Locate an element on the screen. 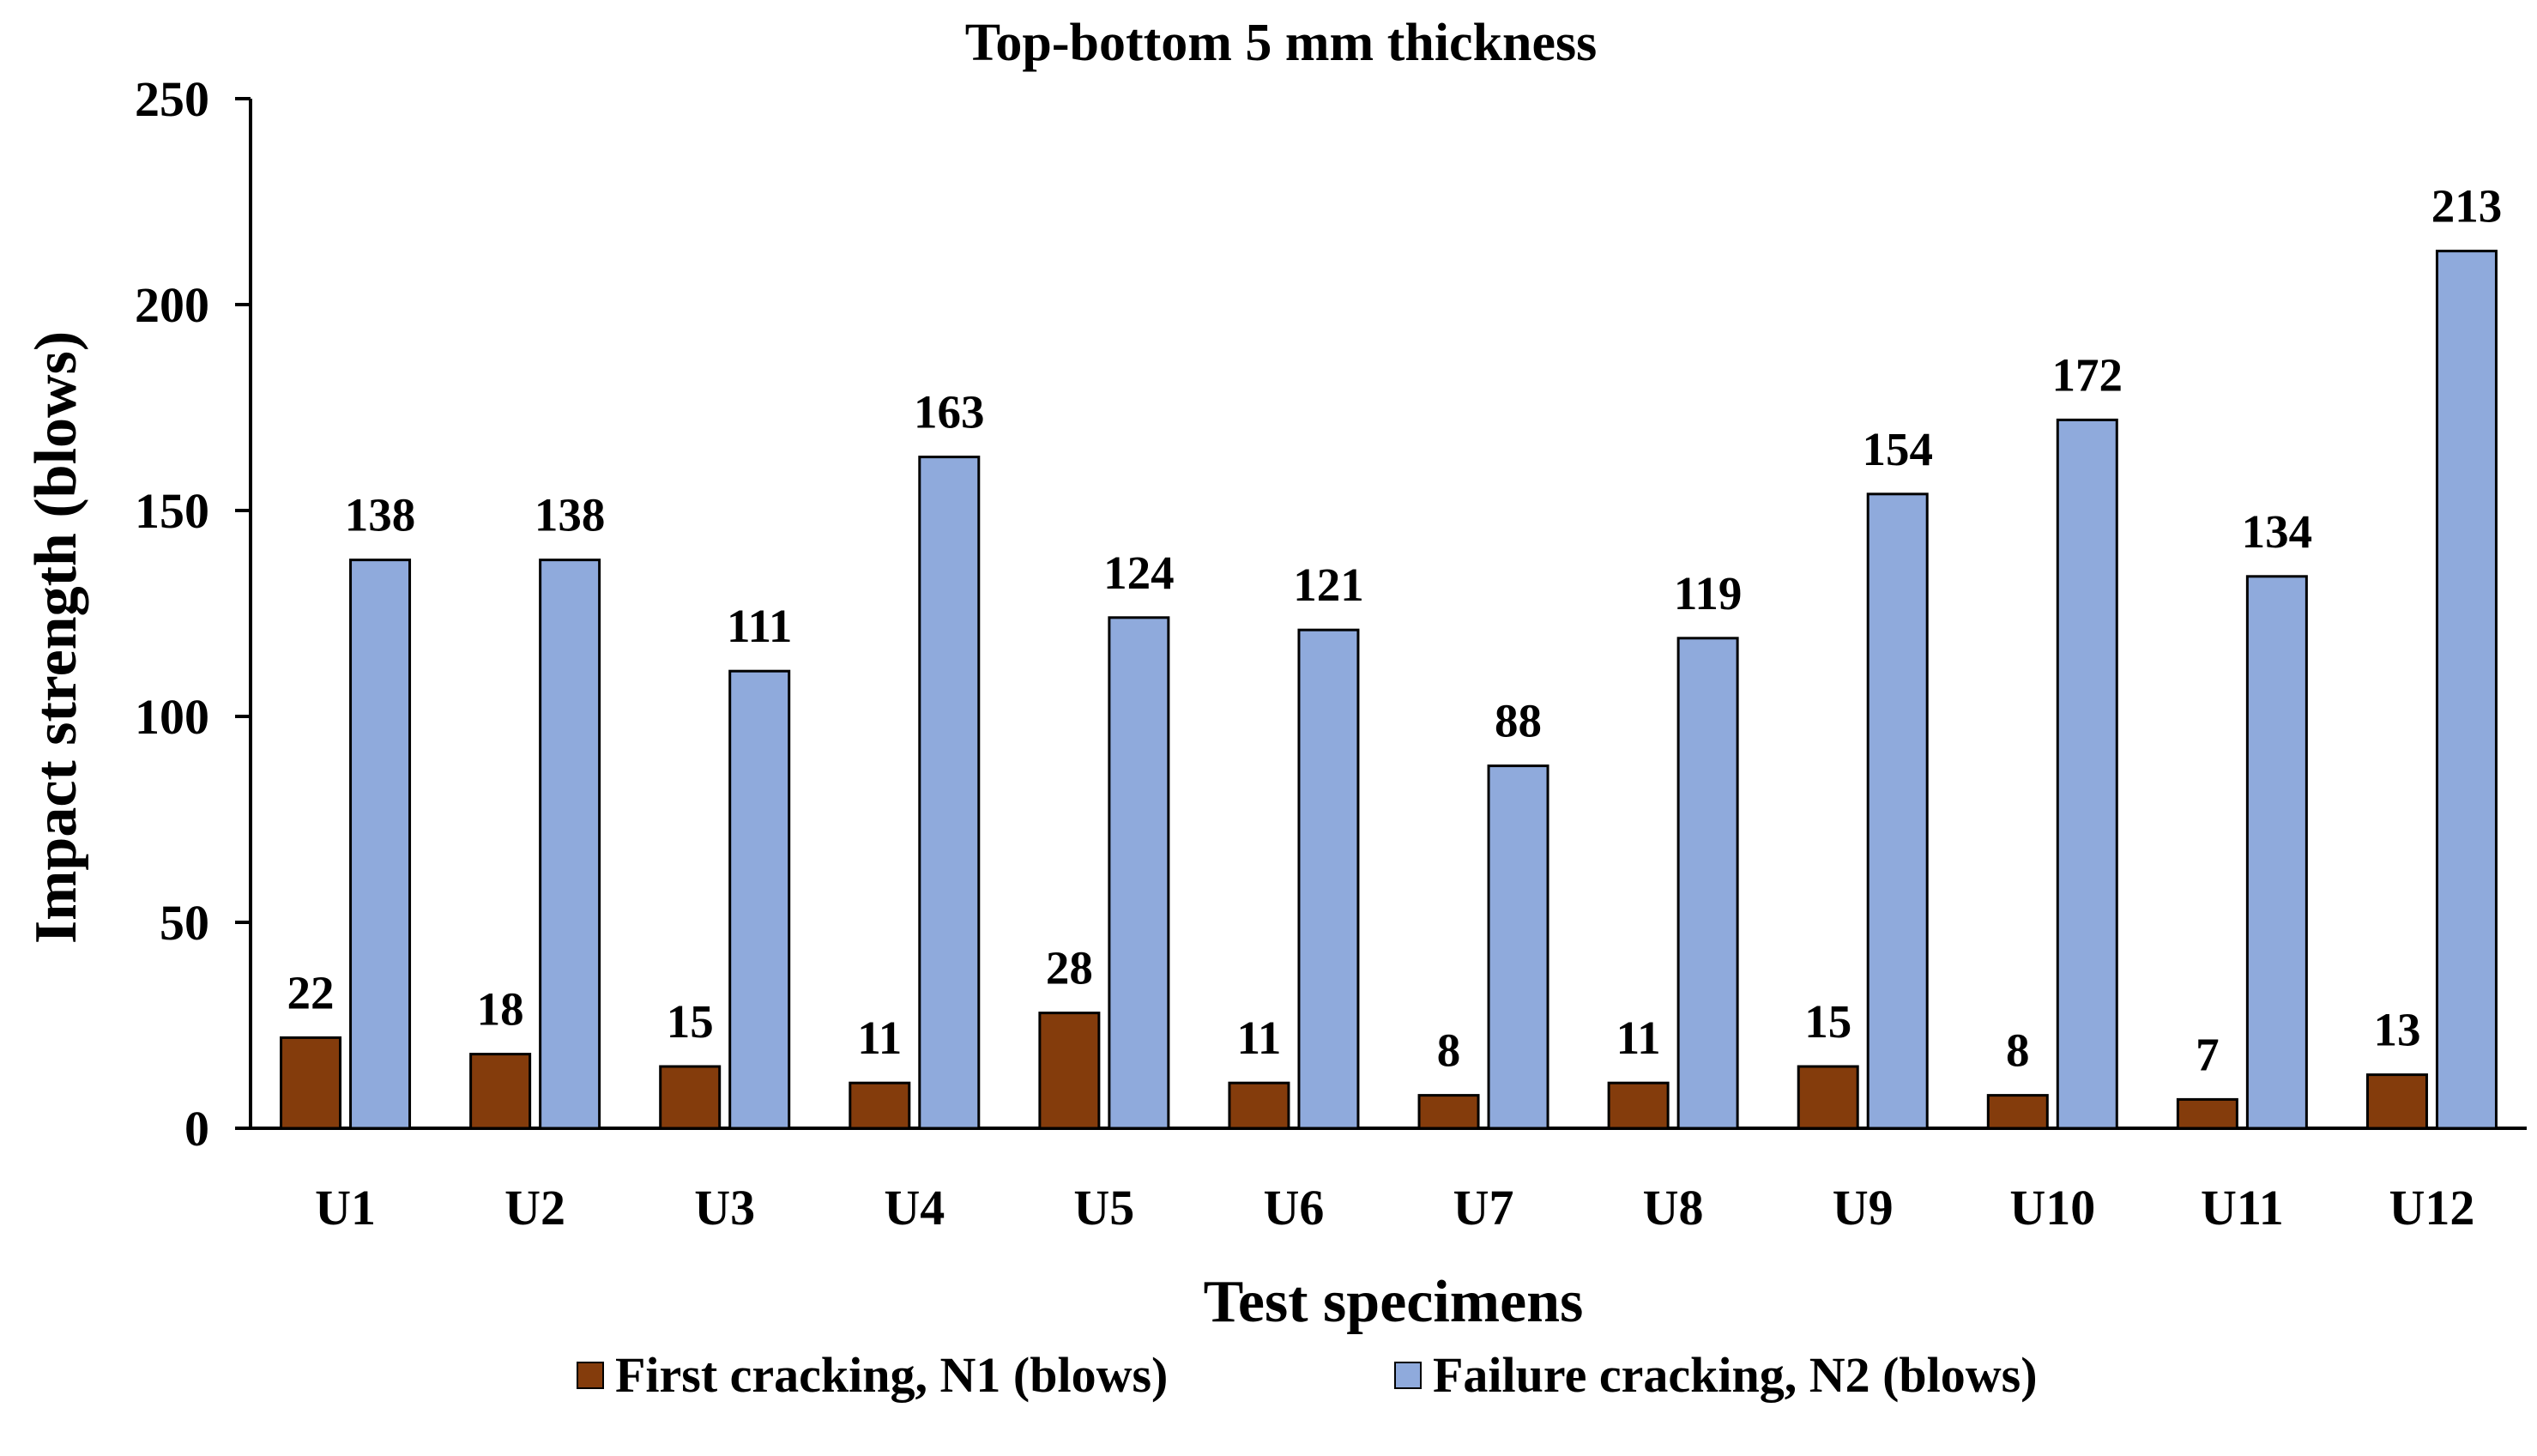  x-tick-label: U6 is located at coordinates (1294, 1207).